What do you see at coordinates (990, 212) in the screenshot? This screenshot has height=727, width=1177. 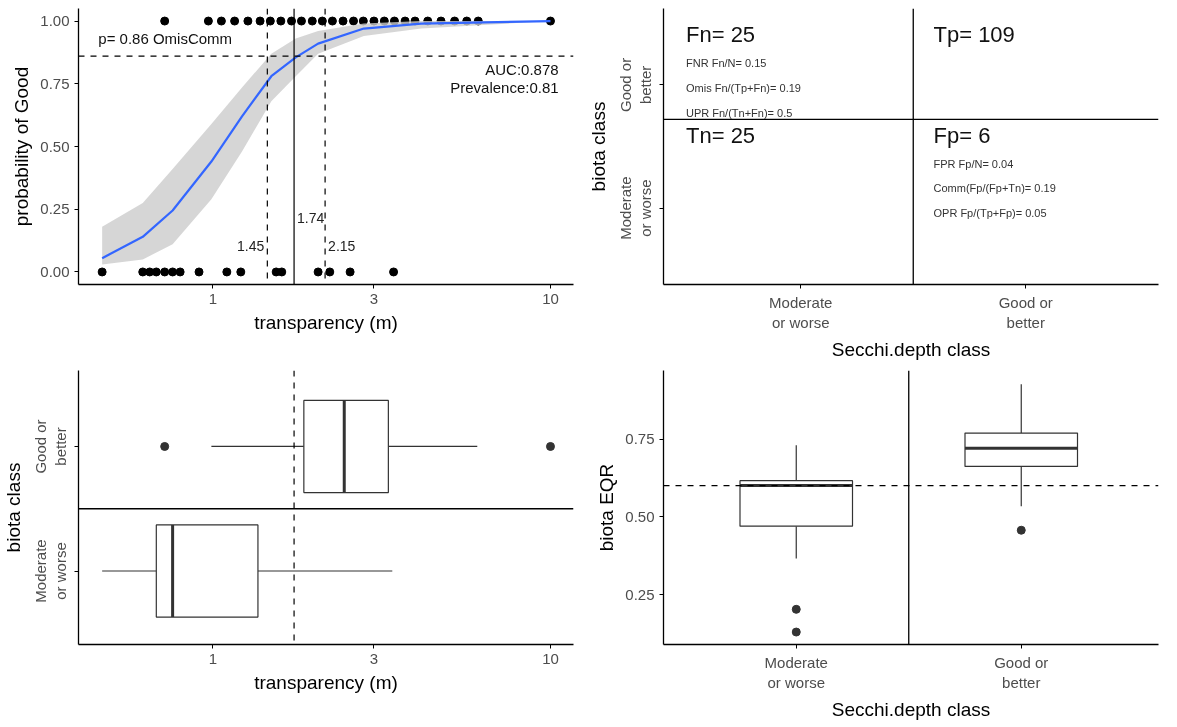 I see `text: OPR Fp/(Tp+Fp)= 0.05` at bounding box center [990, 212].